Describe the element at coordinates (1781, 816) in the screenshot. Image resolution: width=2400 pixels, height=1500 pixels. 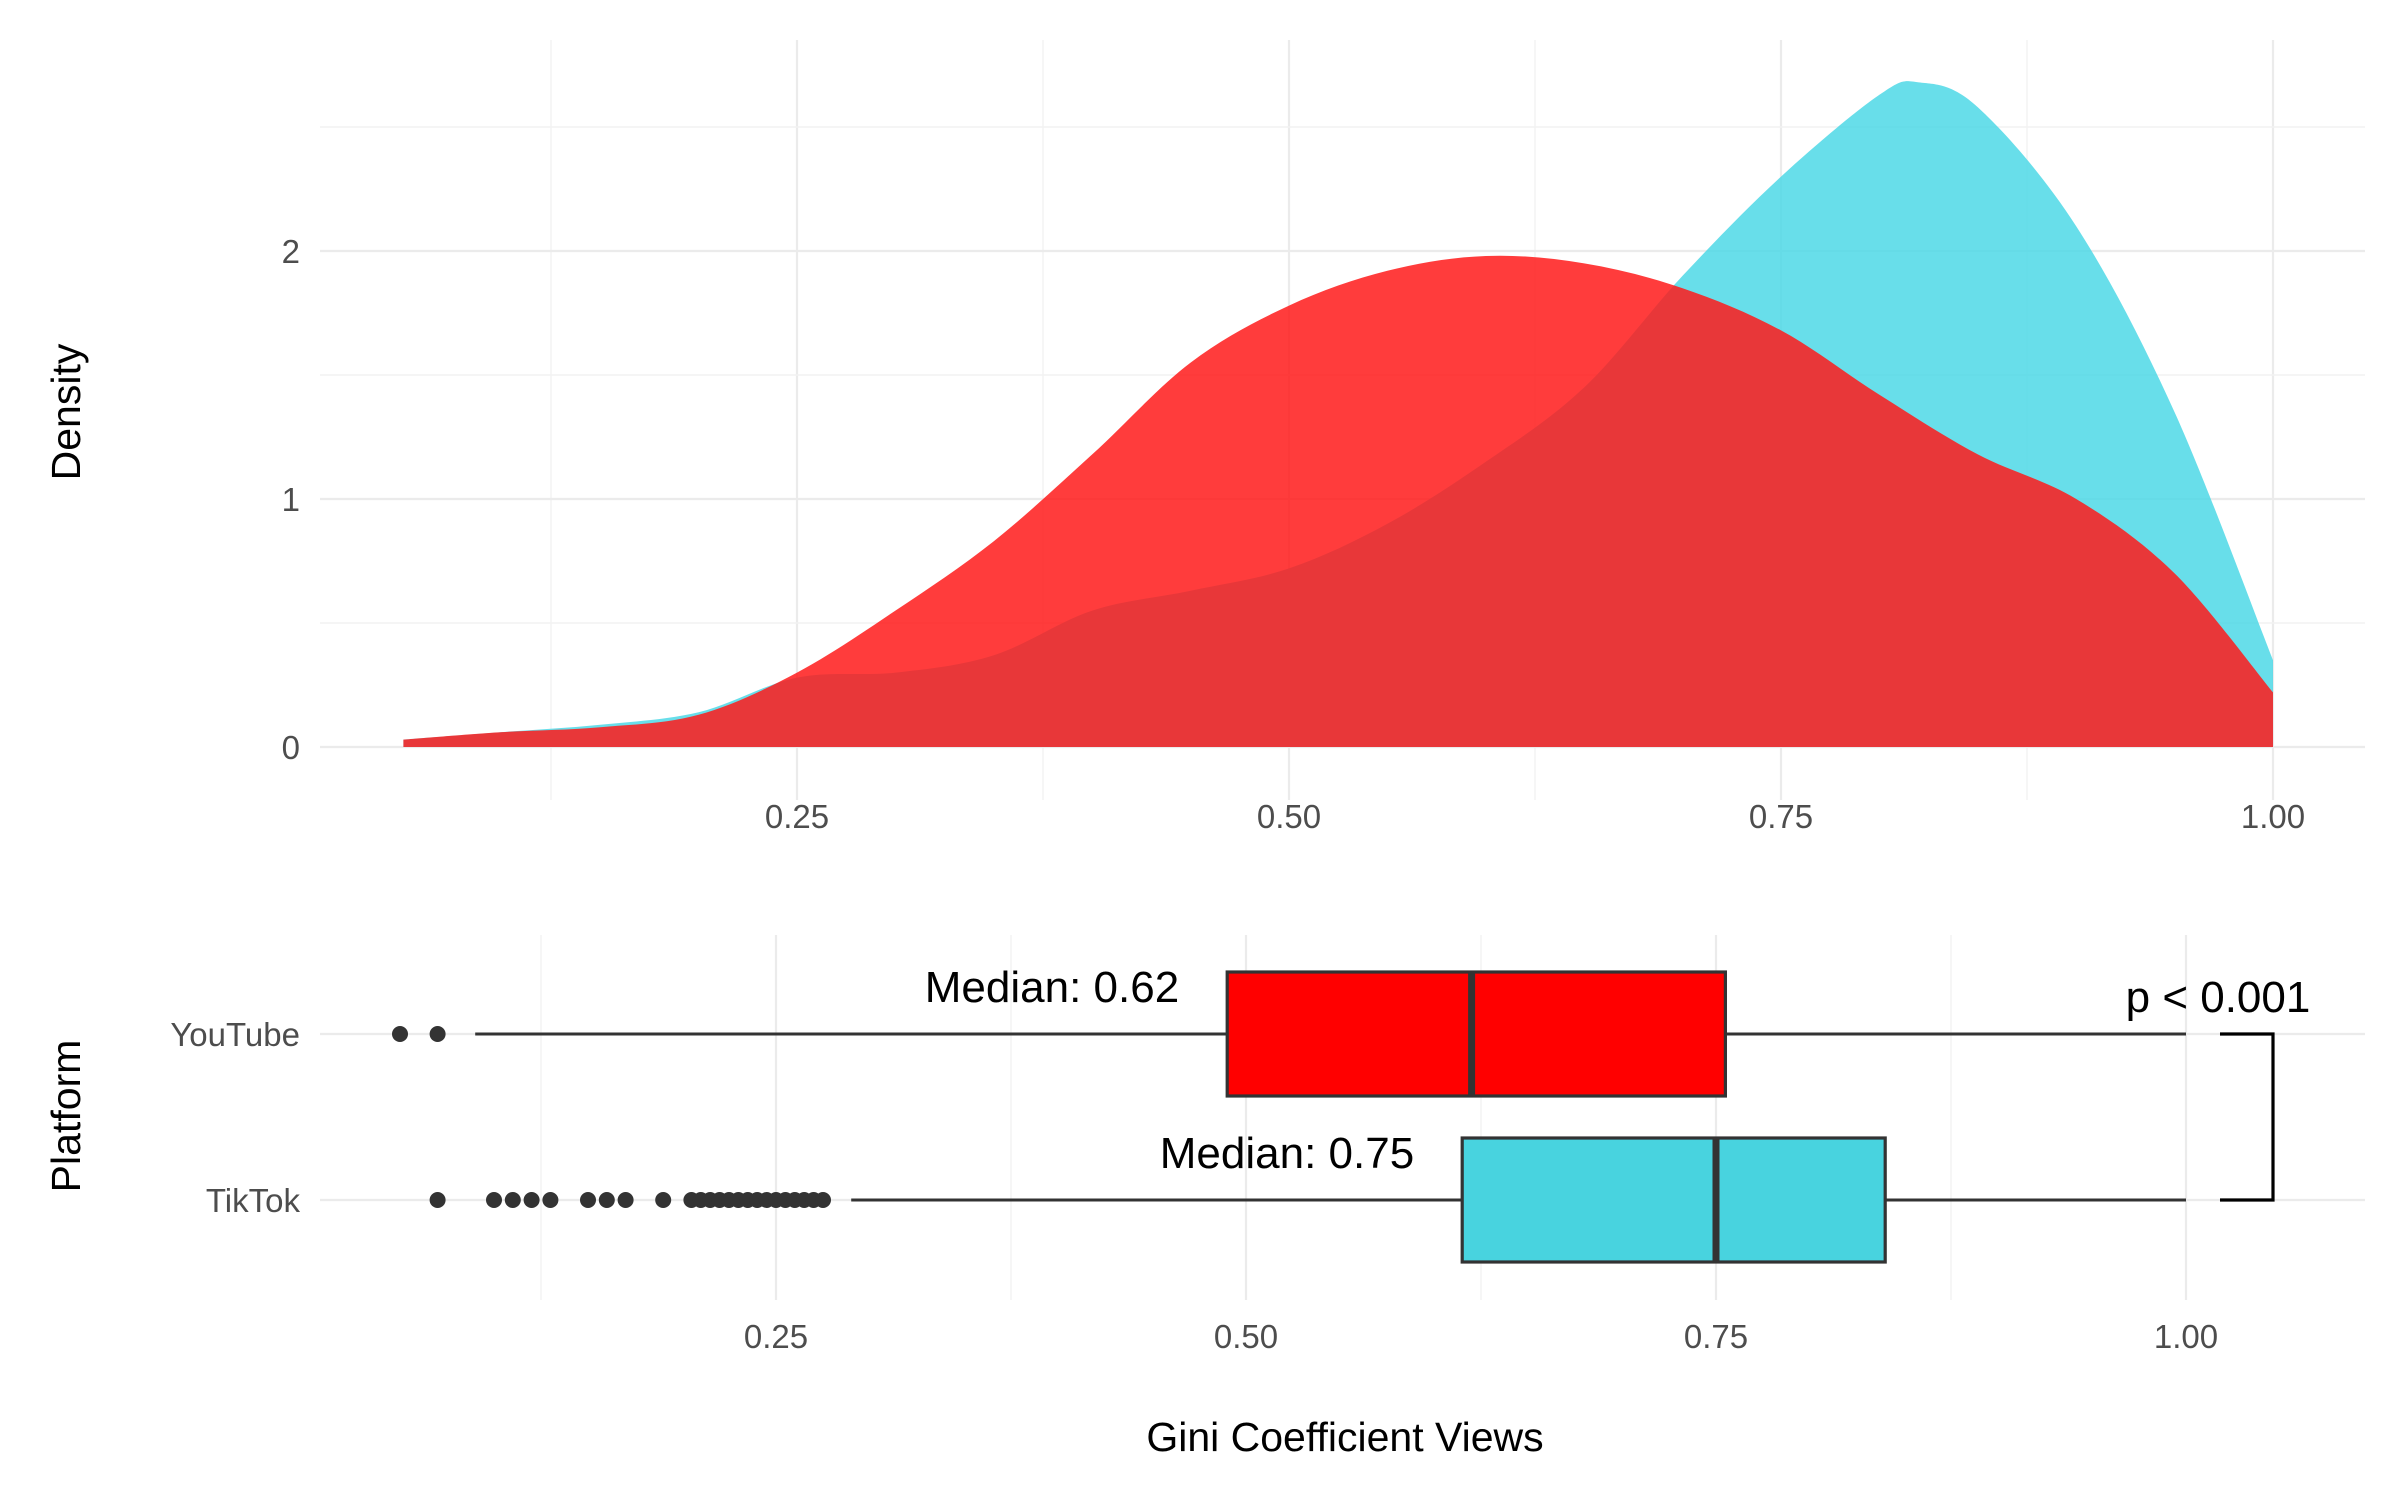
I see `density-x-tick-label: 0.75` at that location.